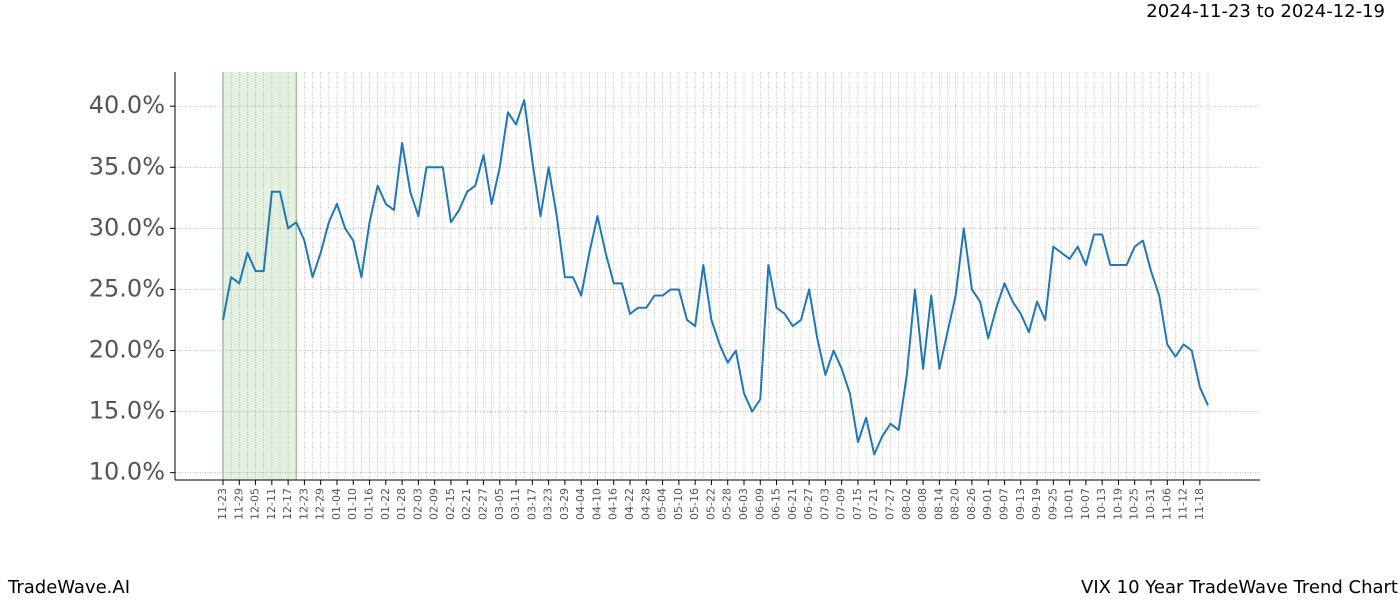  Describe the element at coordinates (1101, 504) in the screenshot. I see `x-tick-label: 10-13` at that location.